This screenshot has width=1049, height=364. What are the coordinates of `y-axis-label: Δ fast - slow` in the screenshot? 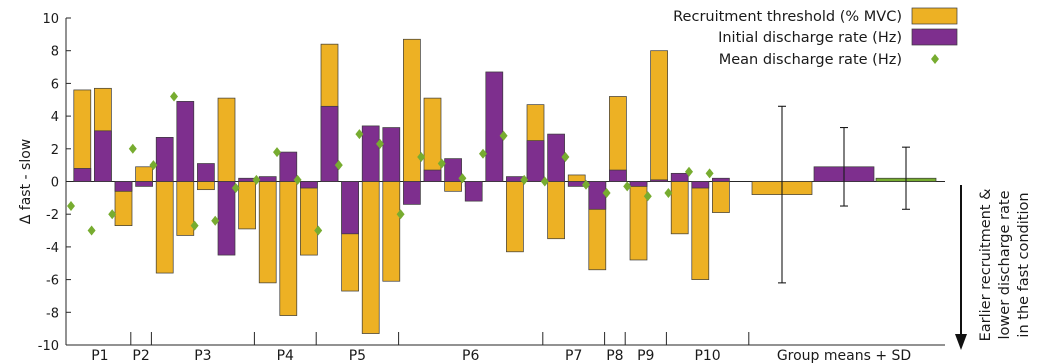 It's located at (26, 181).